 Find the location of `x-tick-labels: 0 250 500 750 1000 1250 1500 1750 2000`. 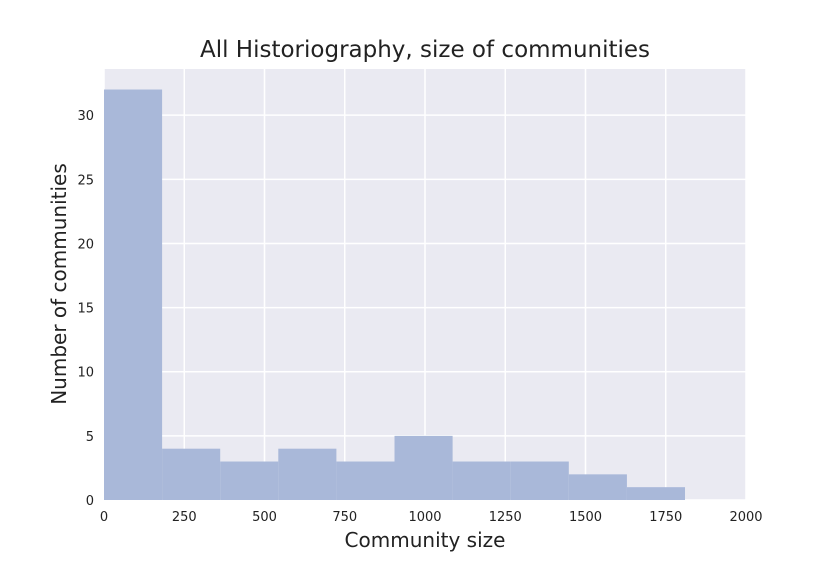

x-tick-labels: 0 250 500 750 1000 1250 1500 1750 2000 is located at coordinates (431, 517).